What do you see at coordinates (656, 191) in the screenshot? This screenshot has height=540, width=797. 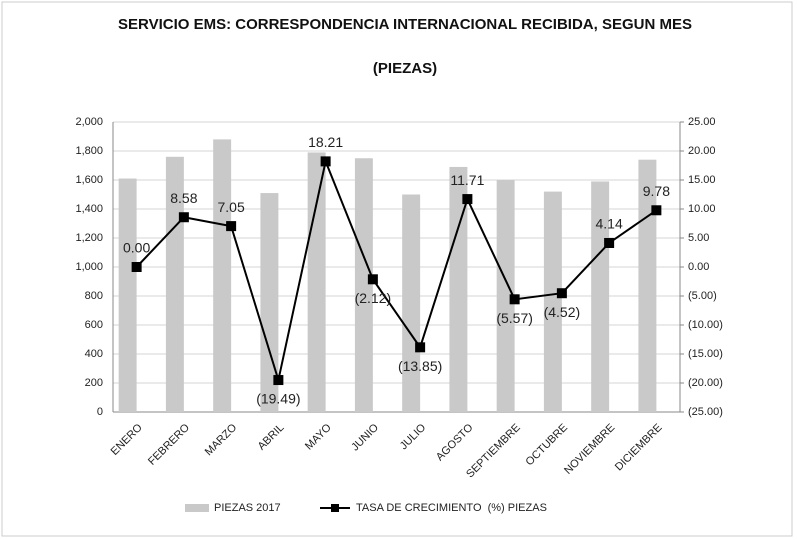 I see `value-label: 9.78` at bounding box center [656, 191].